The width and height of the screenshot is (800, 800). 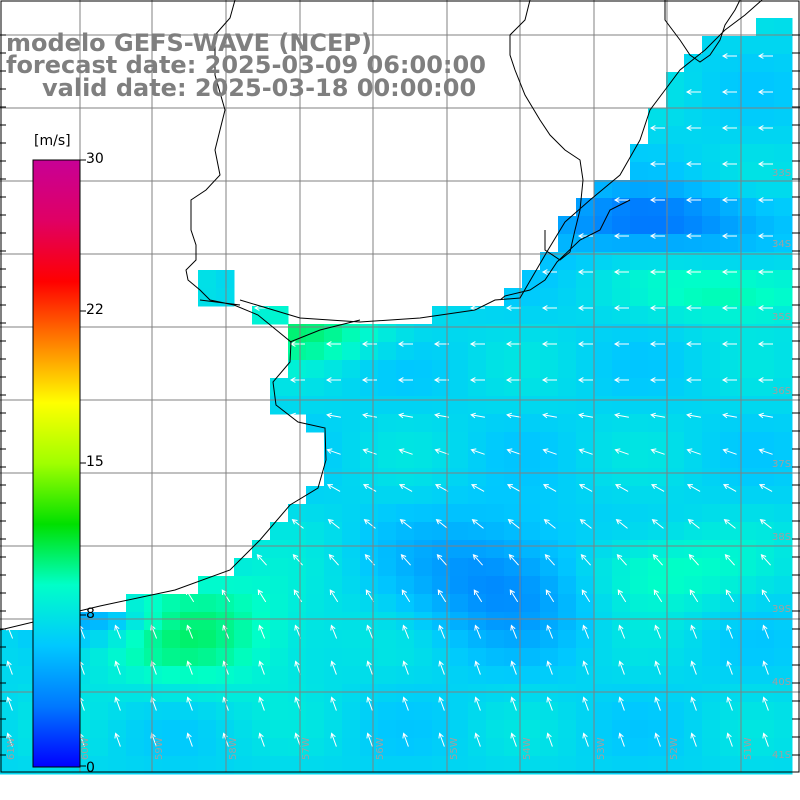 What do you see at coordinates (748, 748) in the screenshot?
I see `longitude-label: 51W` at bounding box center [748, 748].